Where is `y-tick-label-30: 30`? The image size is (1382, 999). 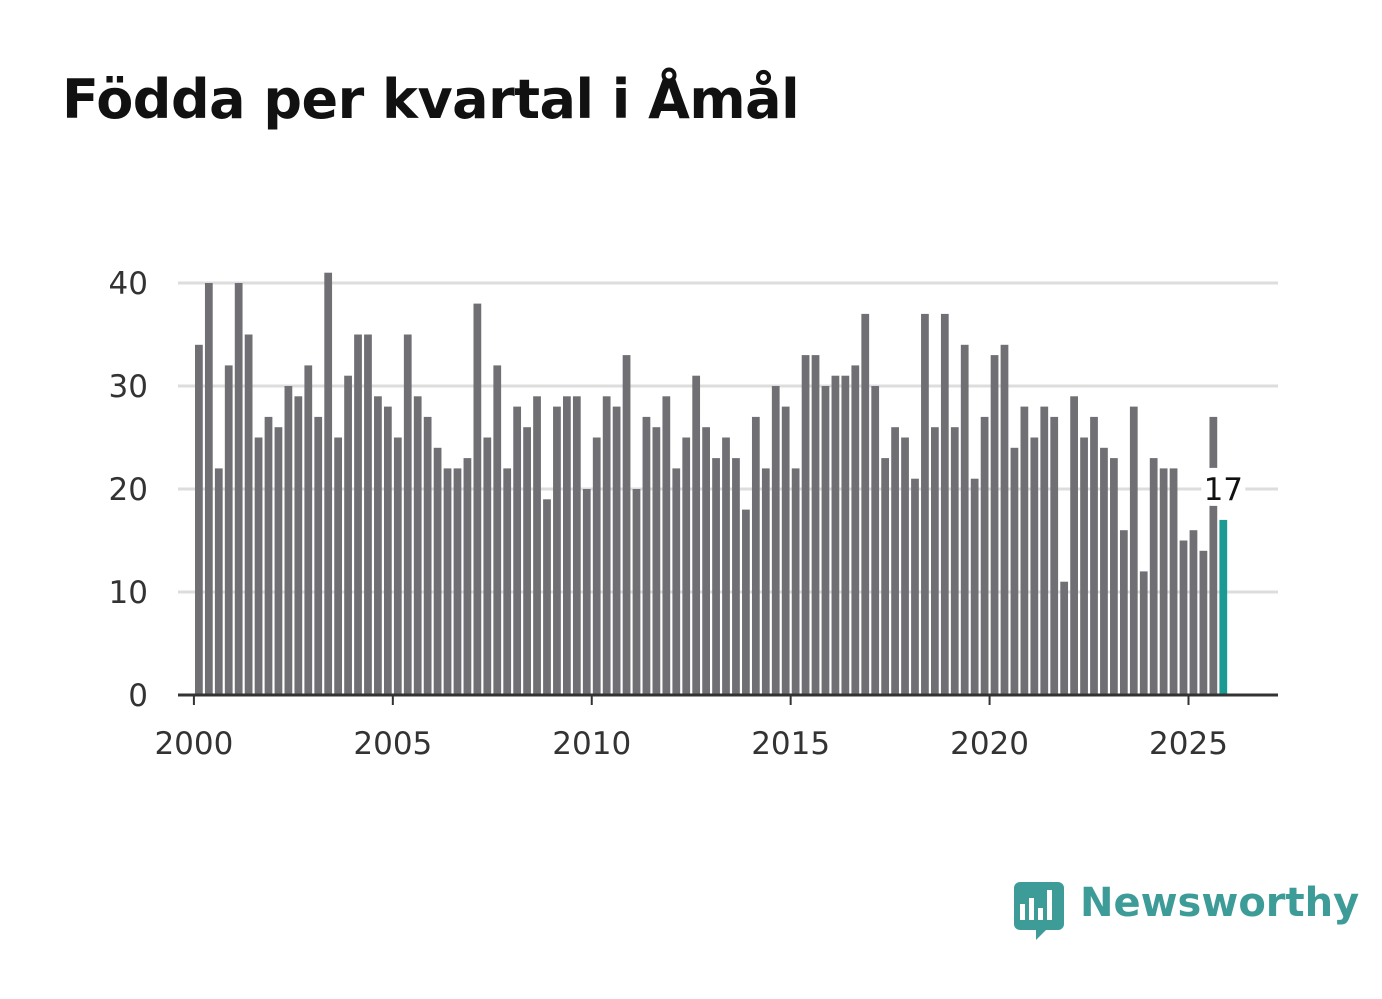 y-tick-label-30: 30 is located at coordinates (128, 387).